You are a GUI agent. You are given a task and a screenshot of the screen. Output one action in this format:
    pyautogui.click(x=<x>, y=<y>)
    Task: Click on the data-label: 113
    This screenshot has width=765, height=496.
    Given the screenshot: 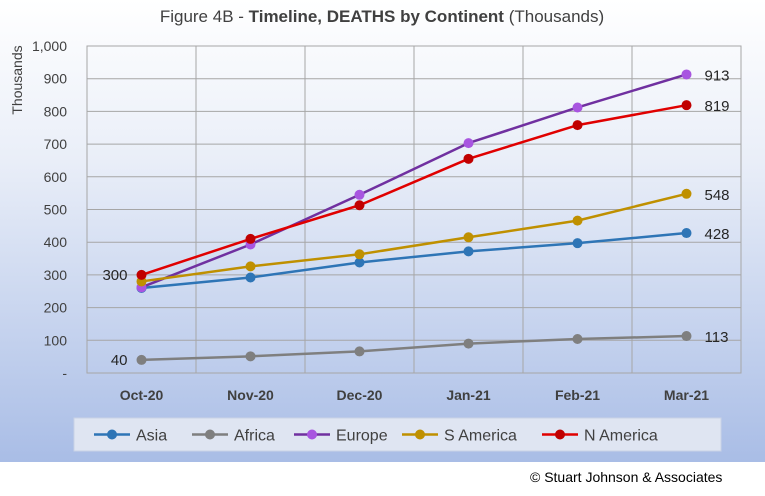 What is the action you would take?
    pyautogui.click(x=717, y=337)
    